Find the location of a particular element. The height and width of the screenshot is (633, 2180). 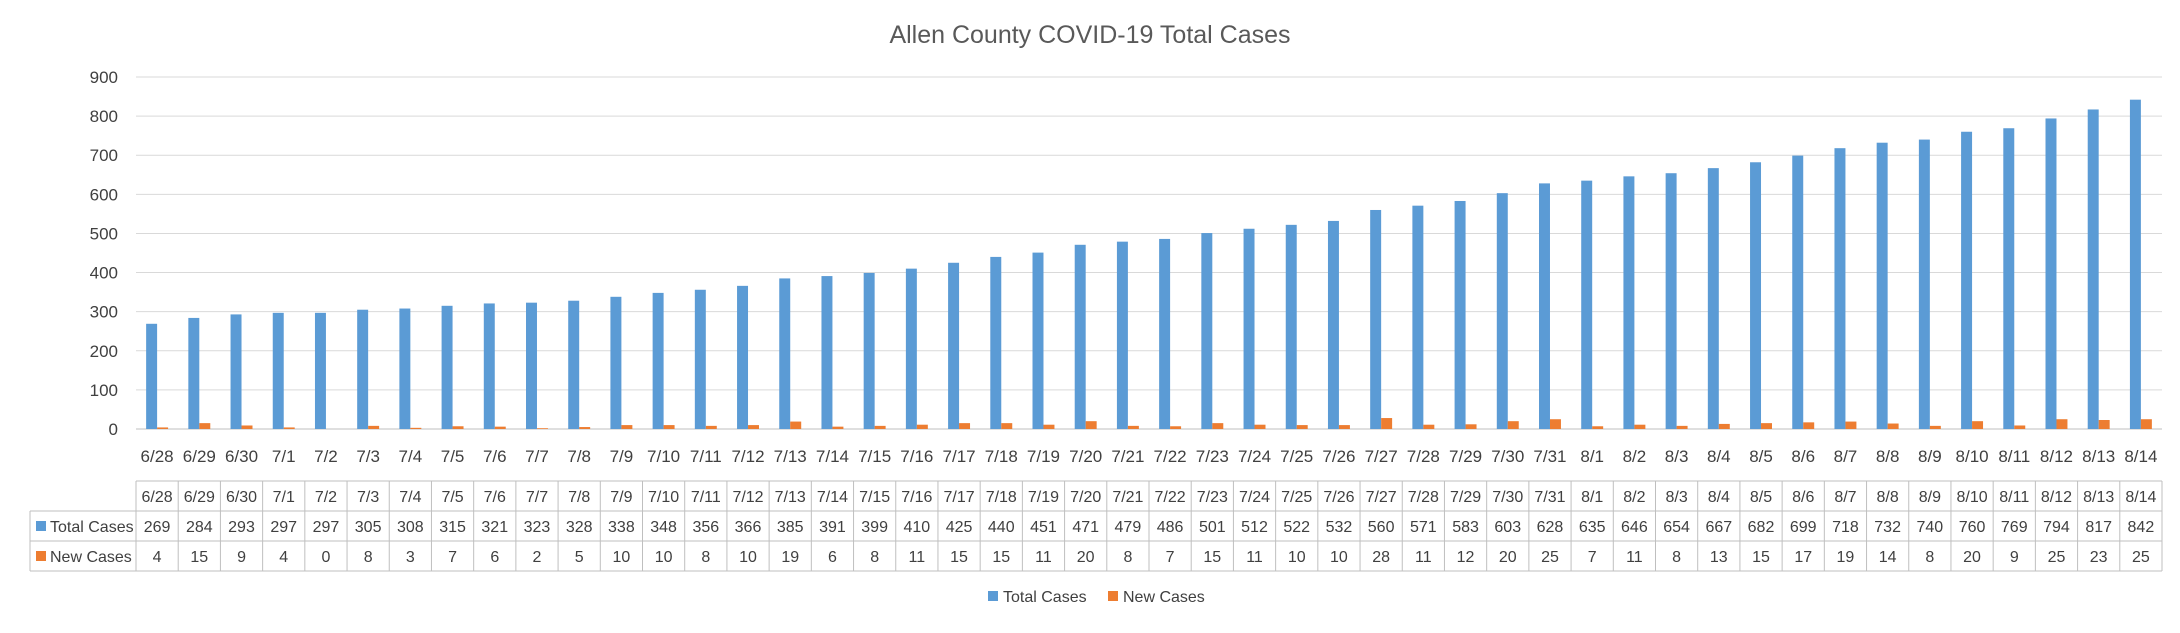

y-tick-label: 200 is located at coordinates (104, 351).